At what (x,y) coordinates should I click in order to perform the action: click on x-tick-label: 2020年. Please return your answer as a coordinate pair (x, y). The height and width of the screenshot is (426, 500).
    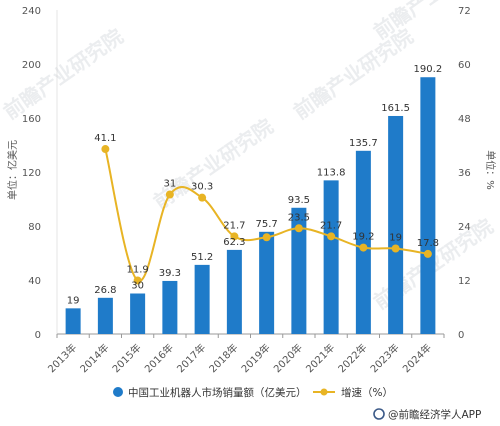
    Looking at the image, I should click on (288, 358).